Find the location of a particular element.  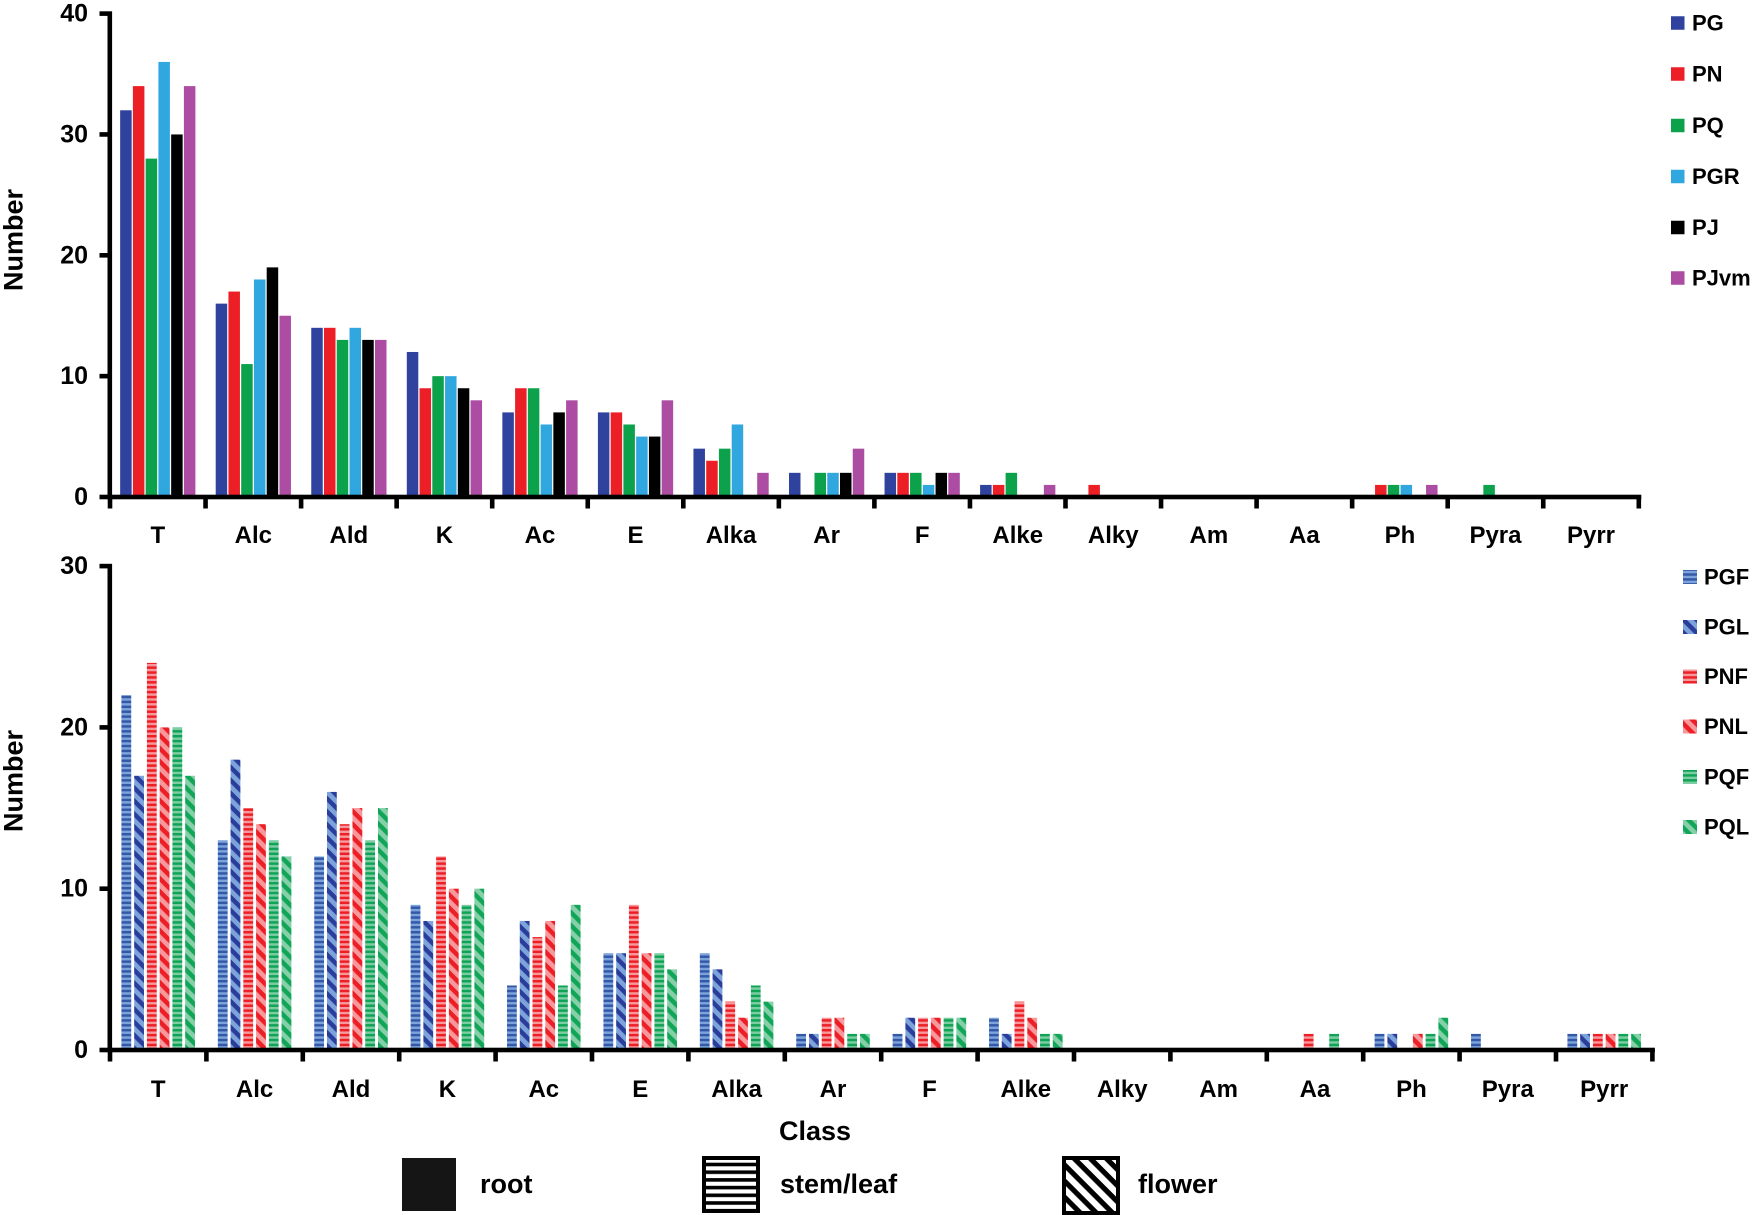

svg-text: PQ is located at coordinates (1708, 125).